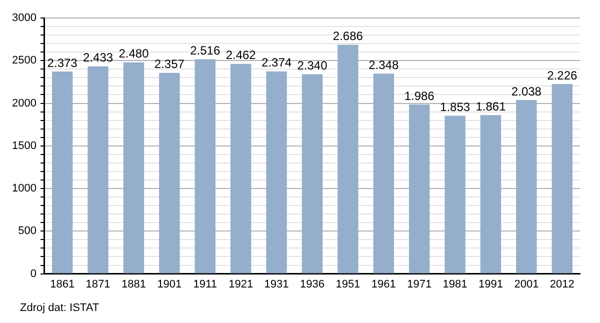  What do you see at coordinates (133, 284) in the screenshot?
I see `x-tick-label: 1881` at bounding box center [133, 284].